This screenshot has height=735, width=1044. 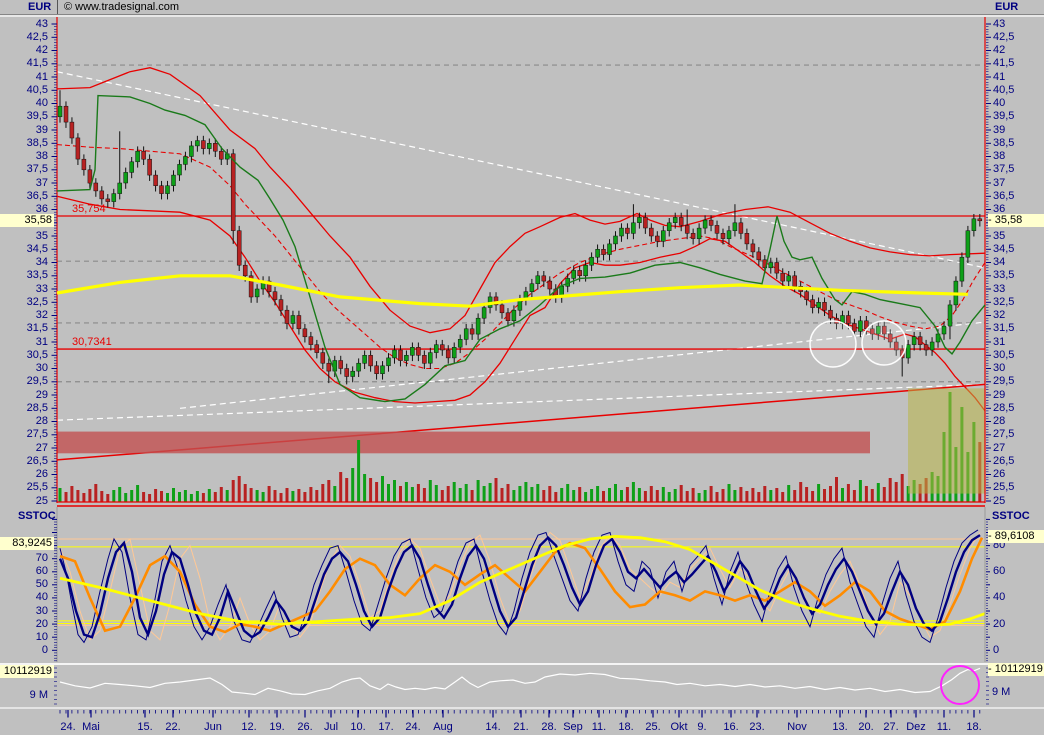 I want to click on price-tick-label: 43, so click(x=41, y=23).